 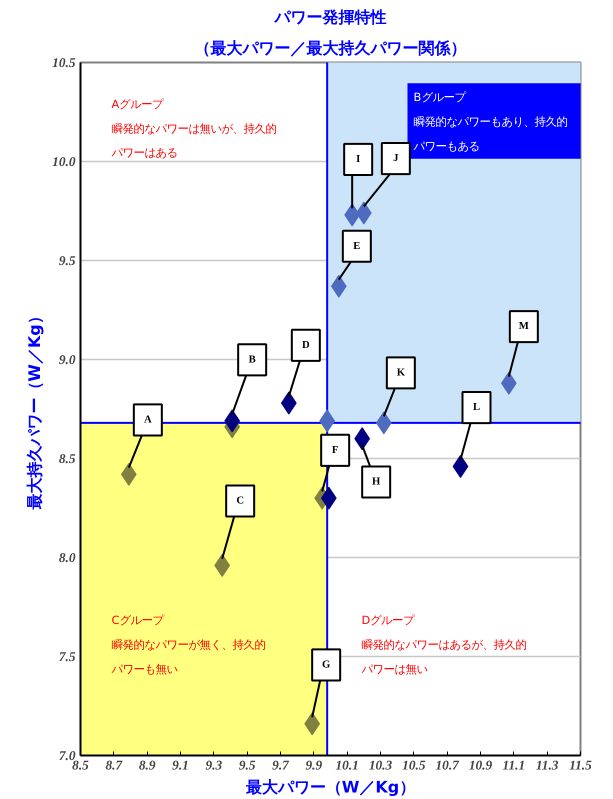 I want to click on y-tick-label: 8.0, so click(x=67, y=557).